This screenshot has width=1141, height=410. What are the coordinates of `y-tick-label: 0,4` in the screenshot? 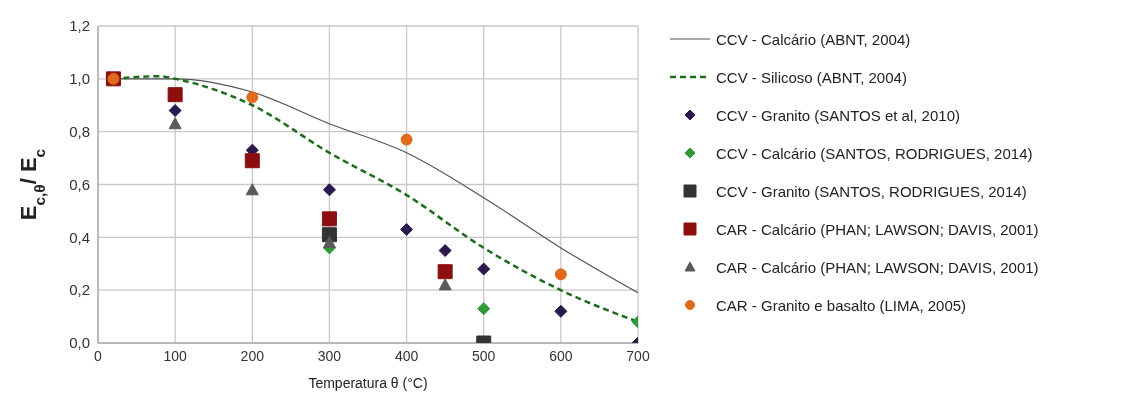 It's located at (79, 237).